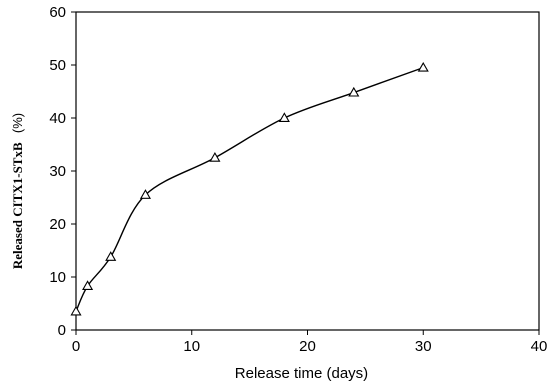  What do you see at coordinates (423, 346) in the screenshot?
I see `x-tick-label: 30` at bounding box center [423, 346].